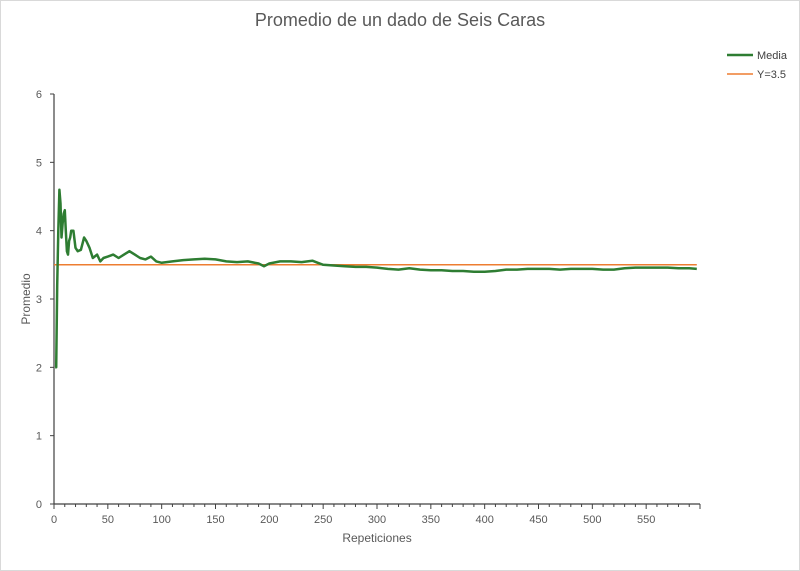  Describe the element at coordinates (39, 163) in the screenshot. I see `y-tick-label: 5` at that location.